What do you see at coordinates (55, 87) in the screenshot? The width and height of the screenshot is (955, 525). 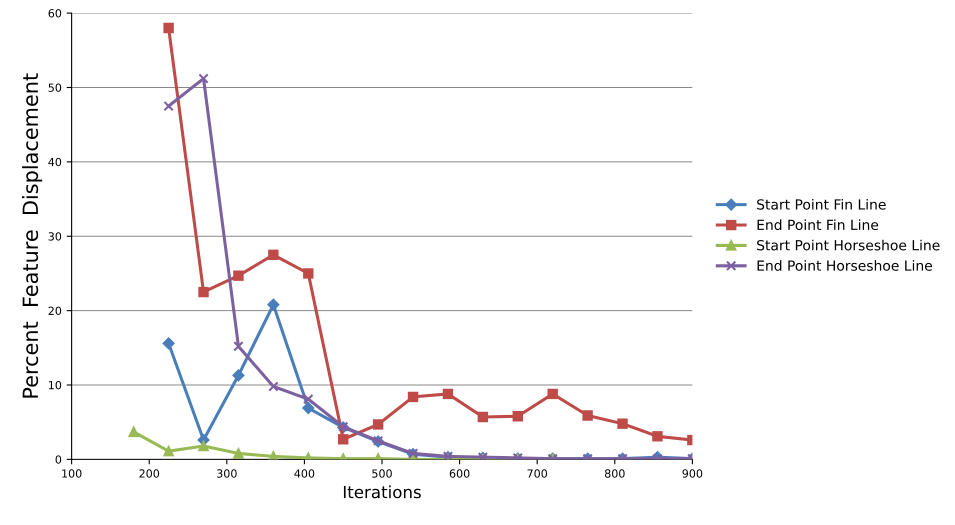 I see `y-tick-label: 50` at bounding box center [55, 87].